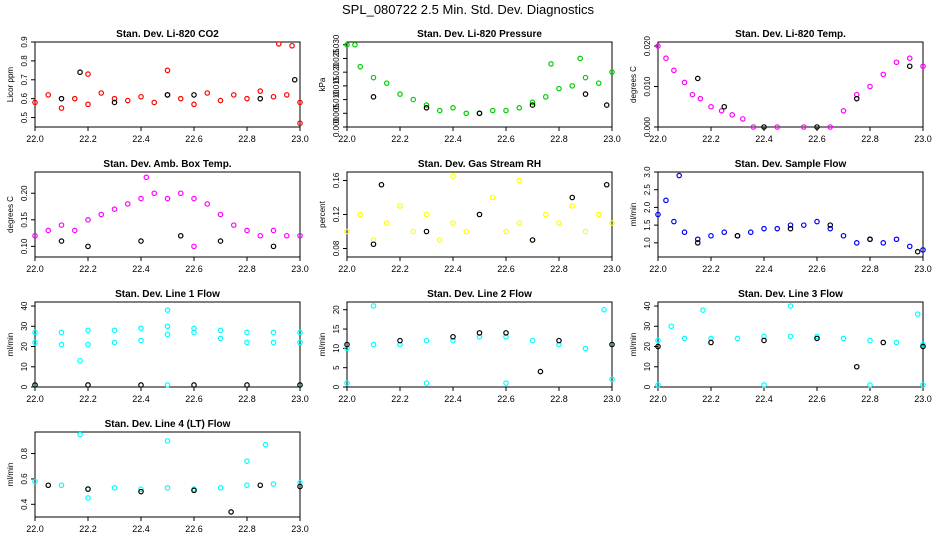 Image resolution: width=936 pixels, height=540 pixels. I want to click on y-tick-label: 0.8, so click(24, 453).